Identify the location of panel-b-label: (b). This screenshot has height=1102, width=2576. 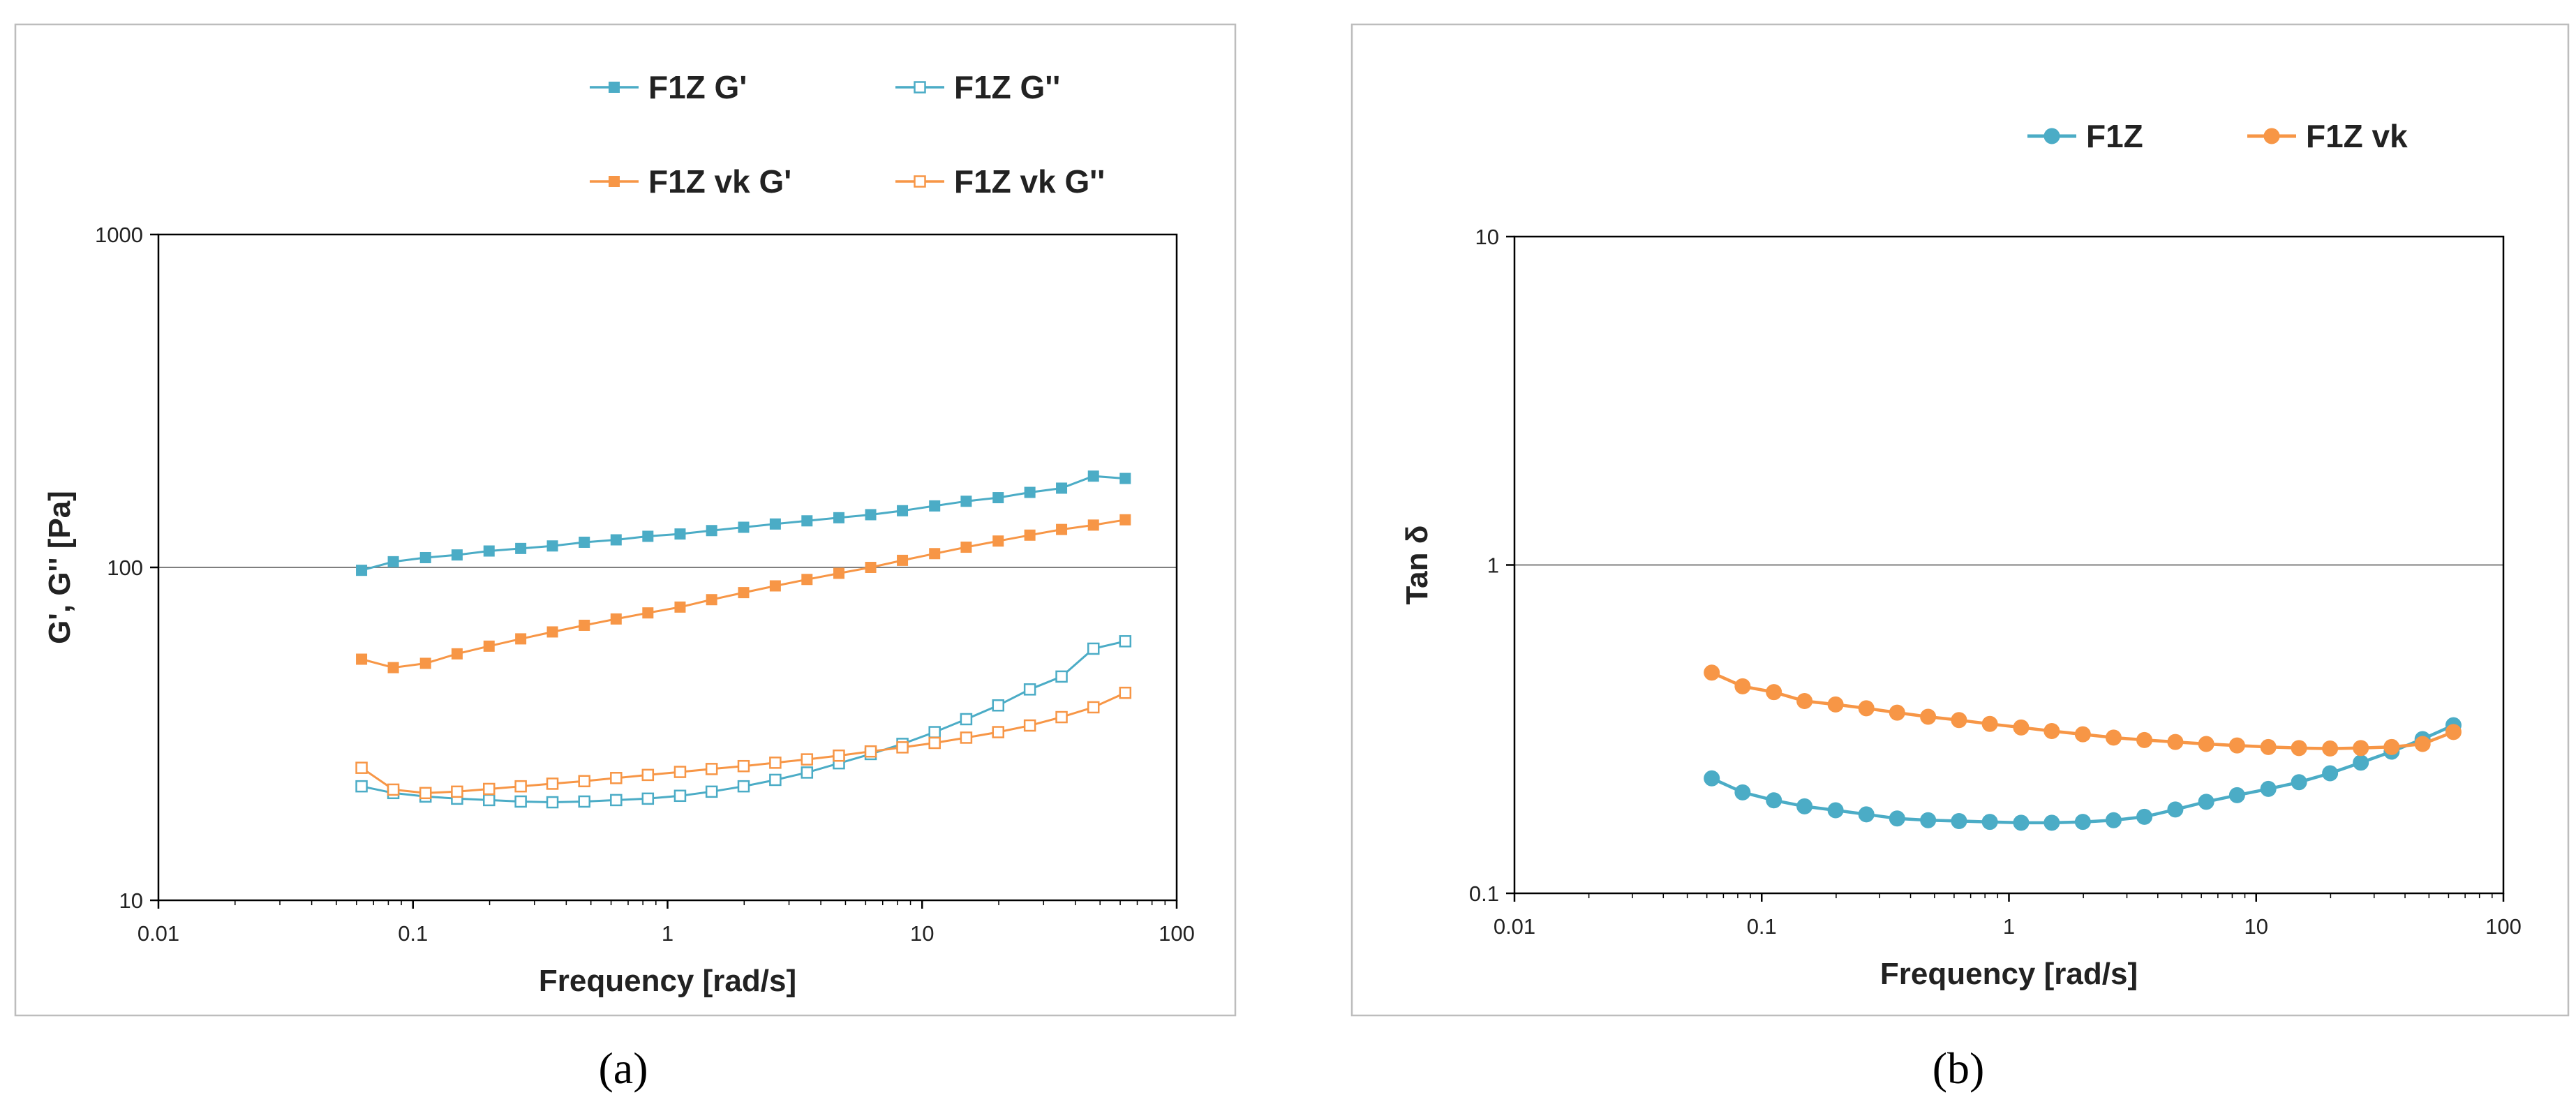
(1959, 1068).